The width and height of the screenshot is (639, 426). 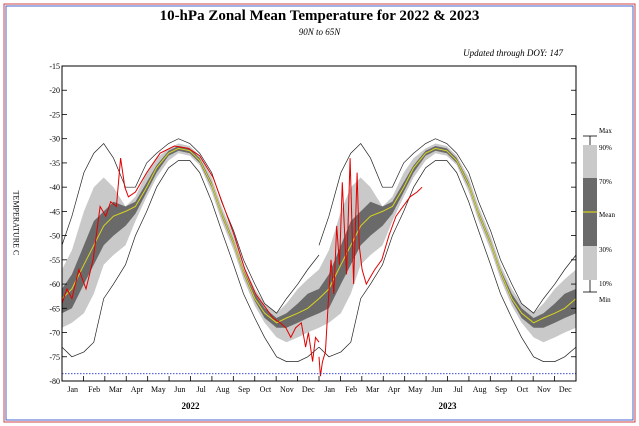 I want to click on year-label: 2023, so click(x=448, y=406).